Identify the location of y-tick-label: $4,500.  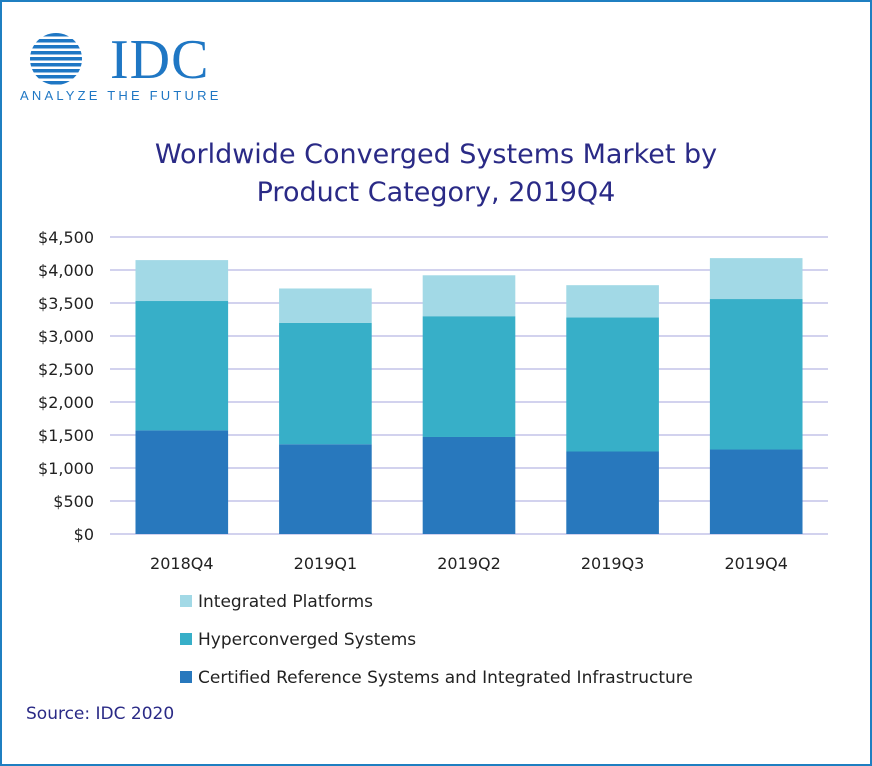
(66, 237).